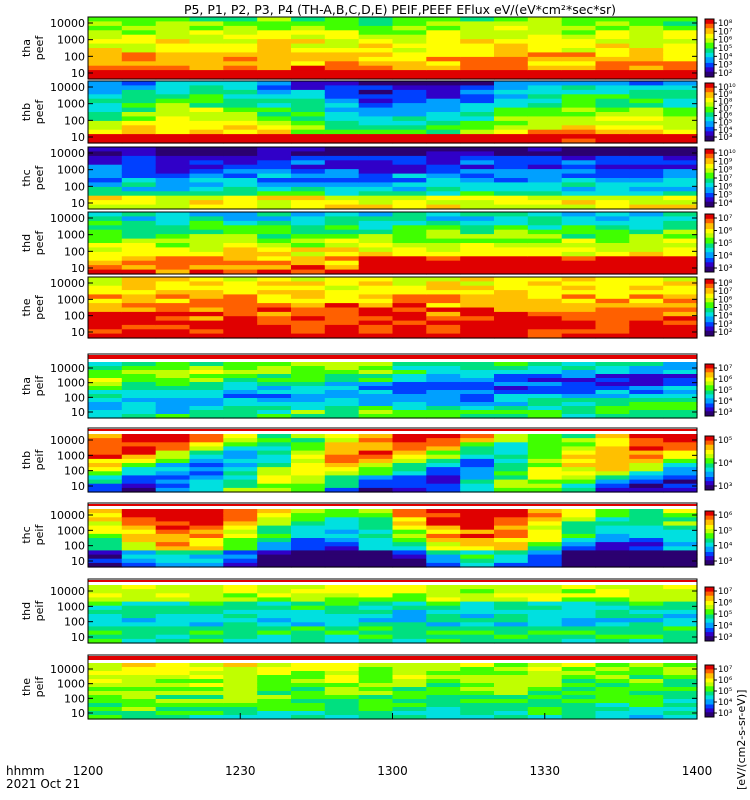 This screenshot has width=750, height=800. Describe the element at coordinates (392, 535) in the screenshot. I see `panel-frame` at that location.